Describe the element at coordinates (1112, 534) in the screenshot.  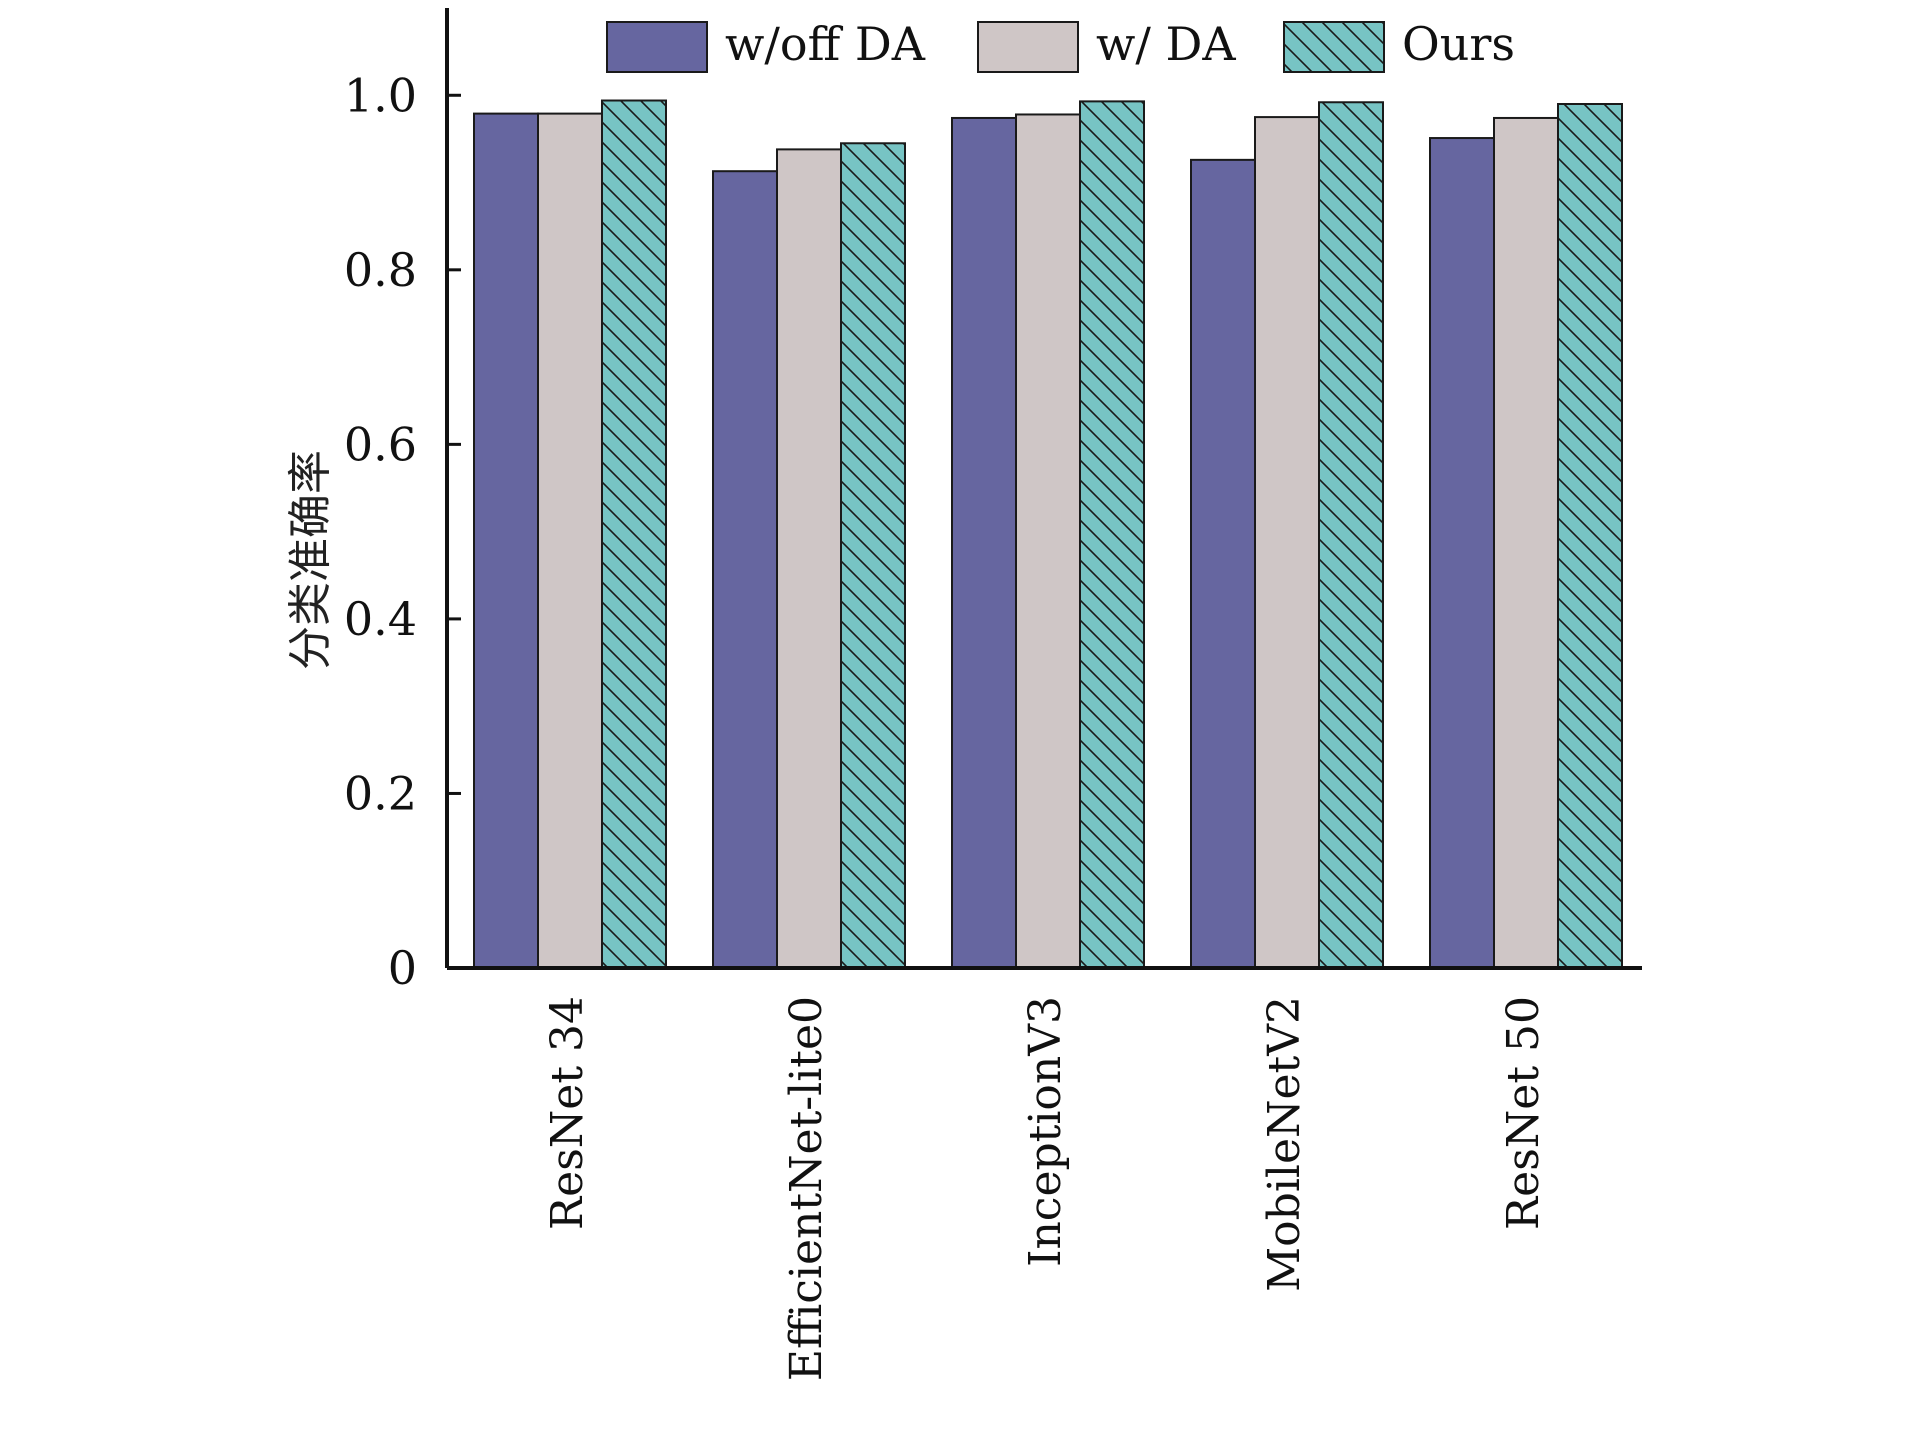
I see `bar-ours-inceptionv3` at that location.